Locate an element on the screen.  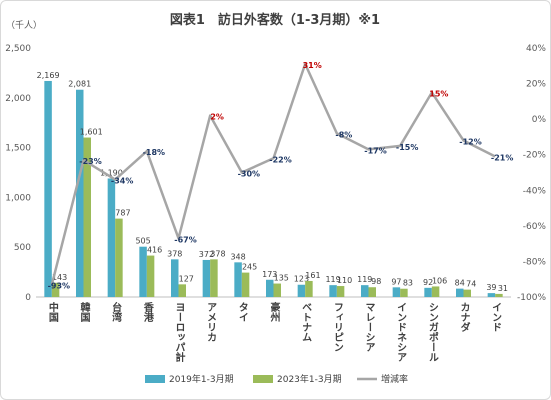
growth-rate-label: -8% is located at coordinates (343, 134).